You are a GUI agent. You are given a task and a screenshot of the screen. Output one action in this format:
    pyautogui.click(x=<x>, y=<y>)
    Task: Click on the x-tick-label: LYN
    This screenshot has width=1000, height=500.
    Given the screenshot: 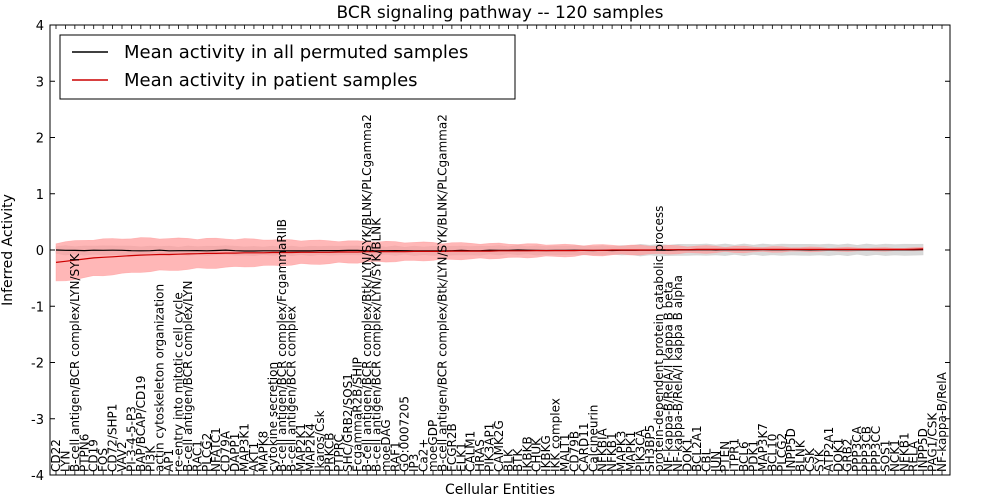 What is the action you would take?
    pyautogui.click(x=65, y=461)
    